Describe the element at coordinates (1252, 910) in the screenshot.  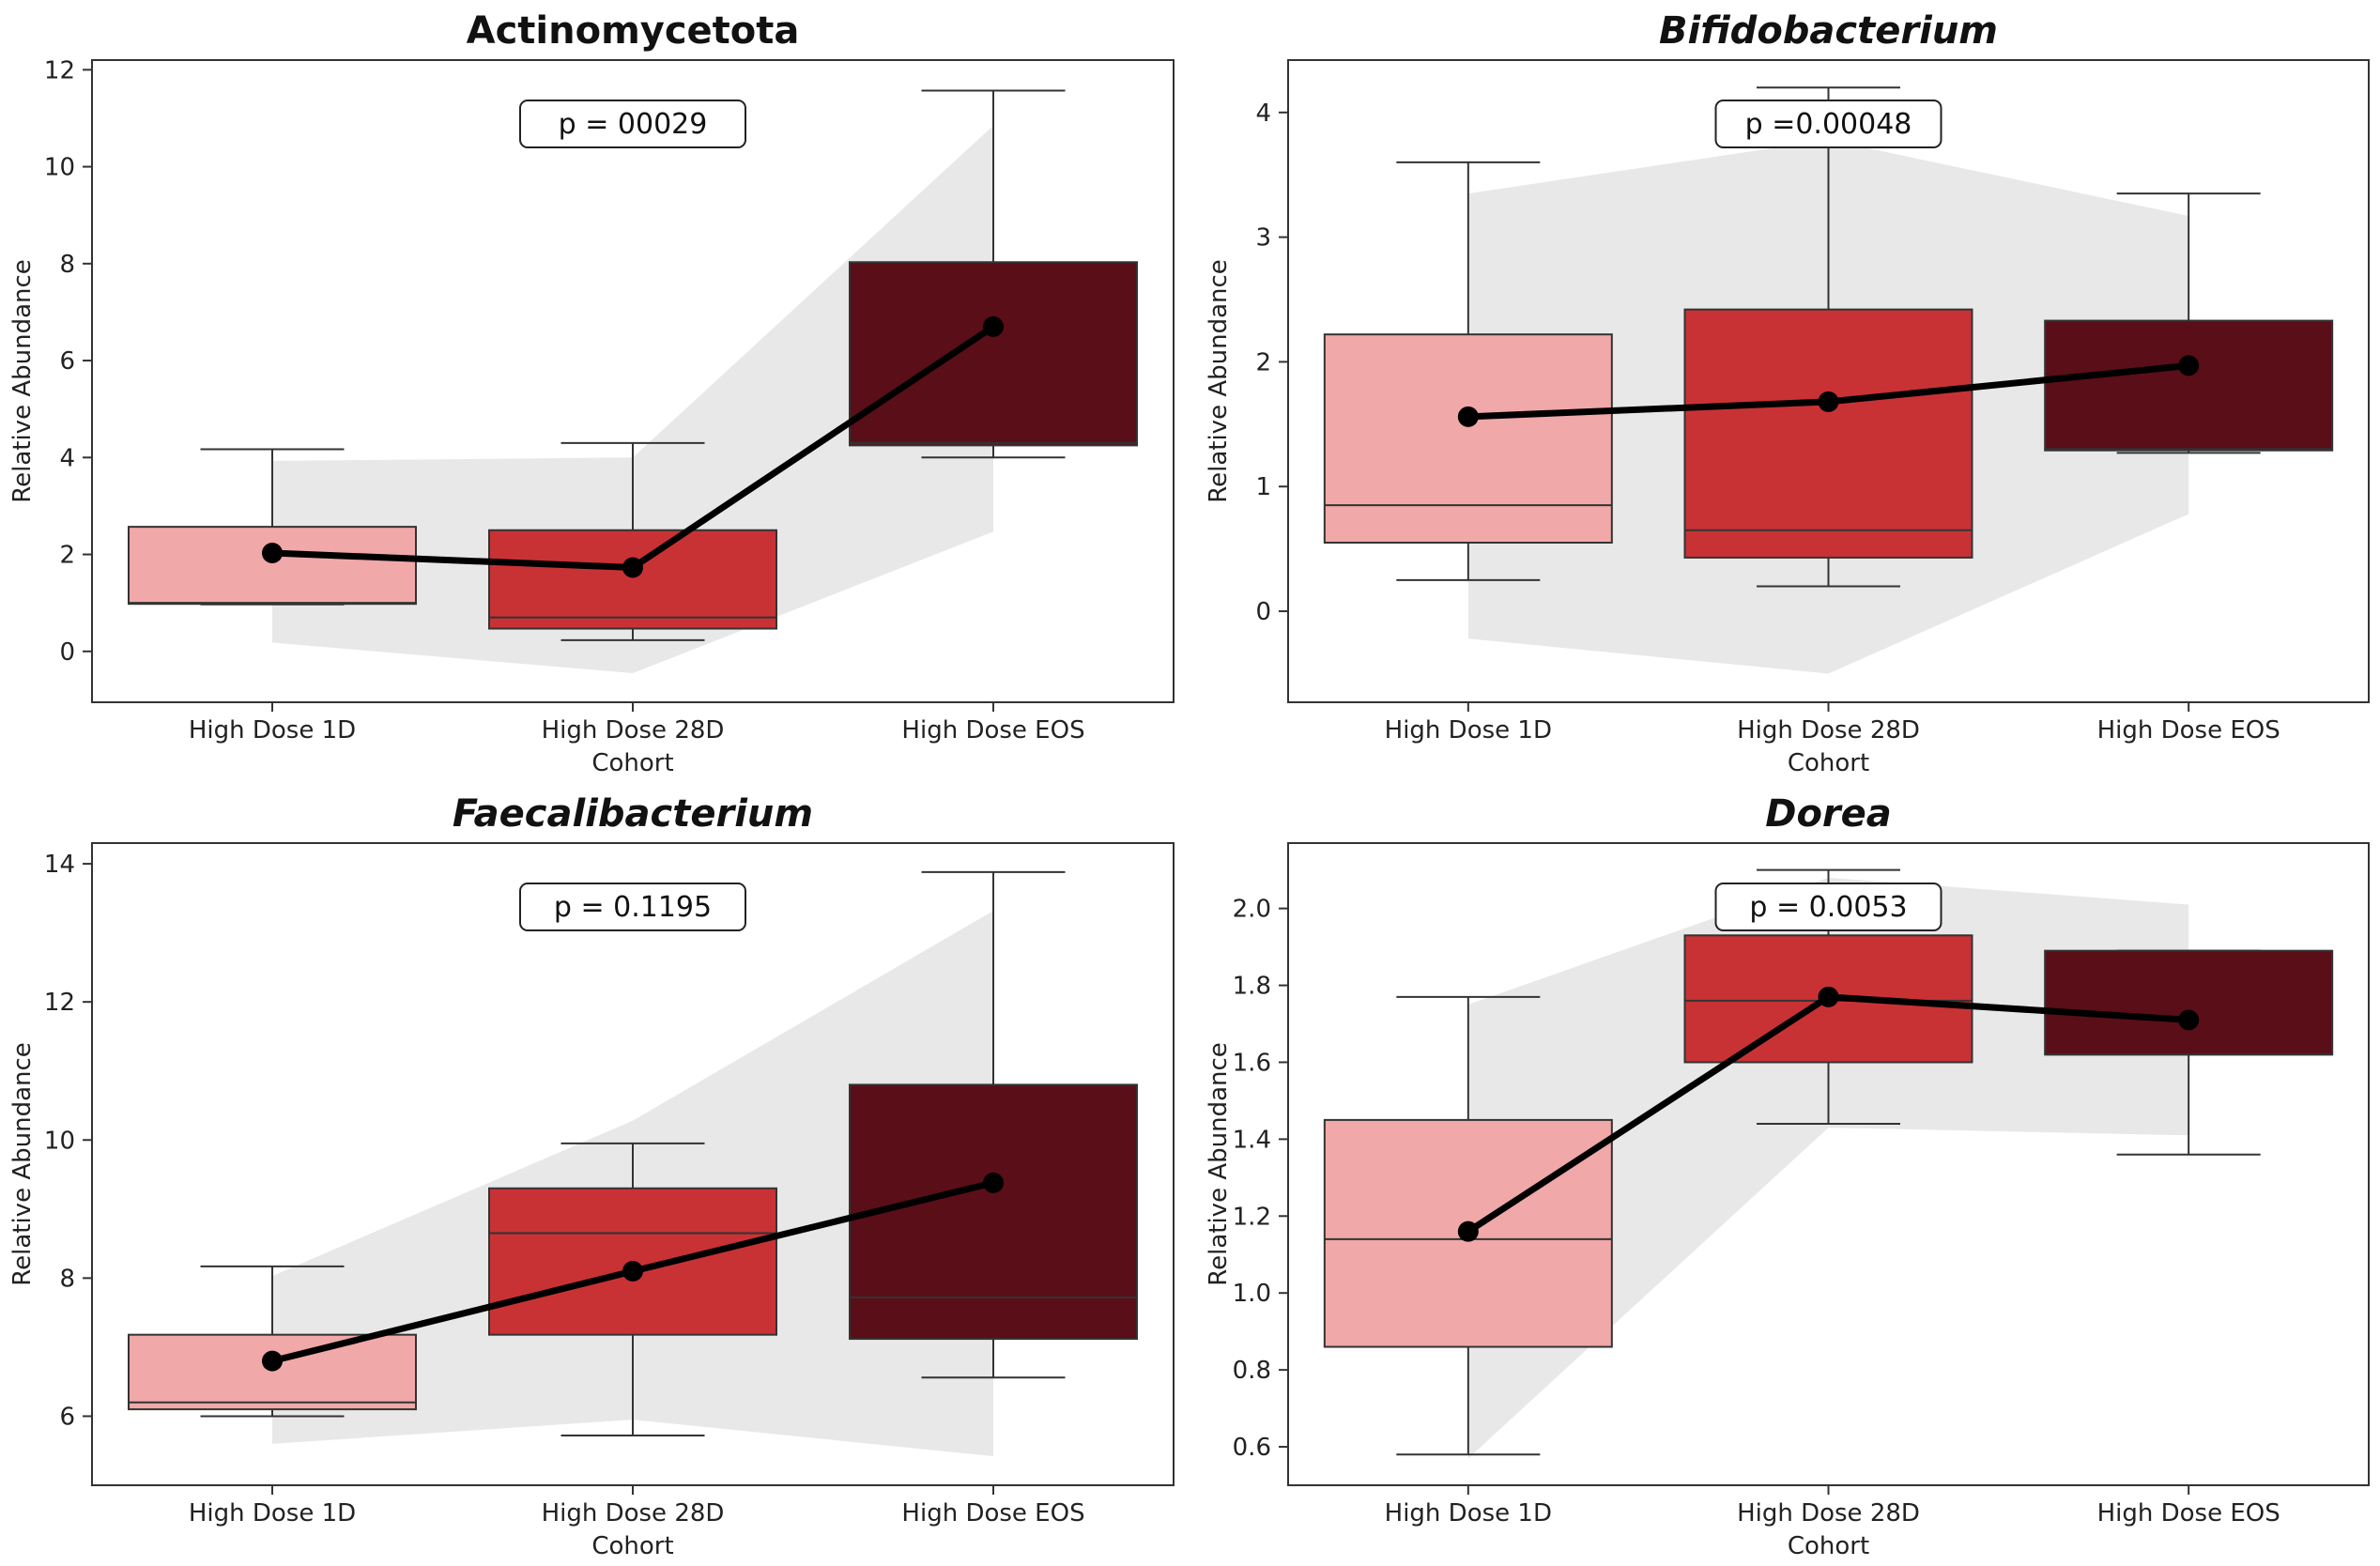
I see `y-tick-label: 2.0` at that location.